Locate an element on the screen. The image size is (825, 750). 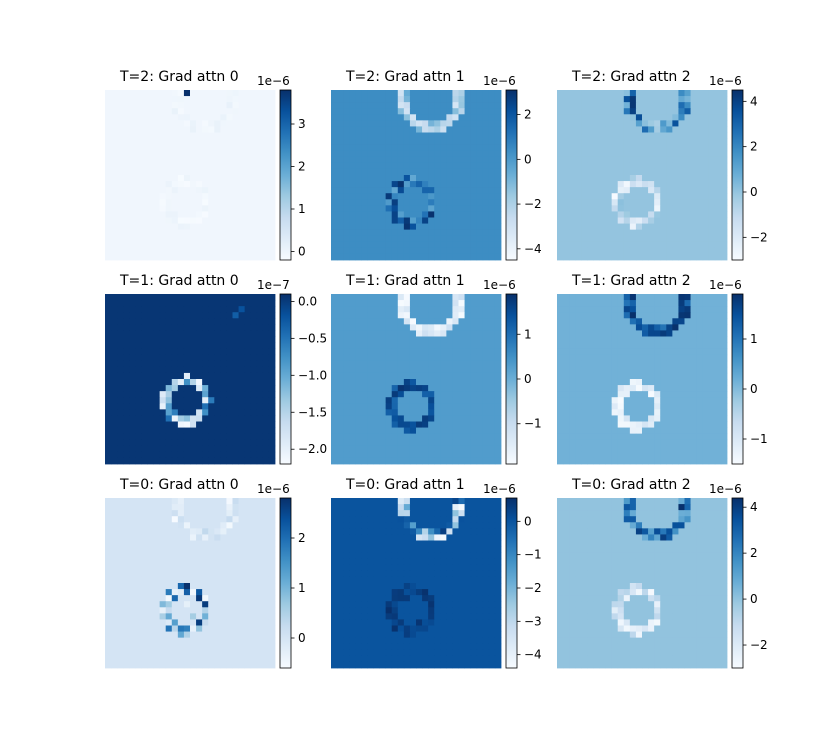
colorbar-tick-label: 0 is located at coordinates (754, 389).